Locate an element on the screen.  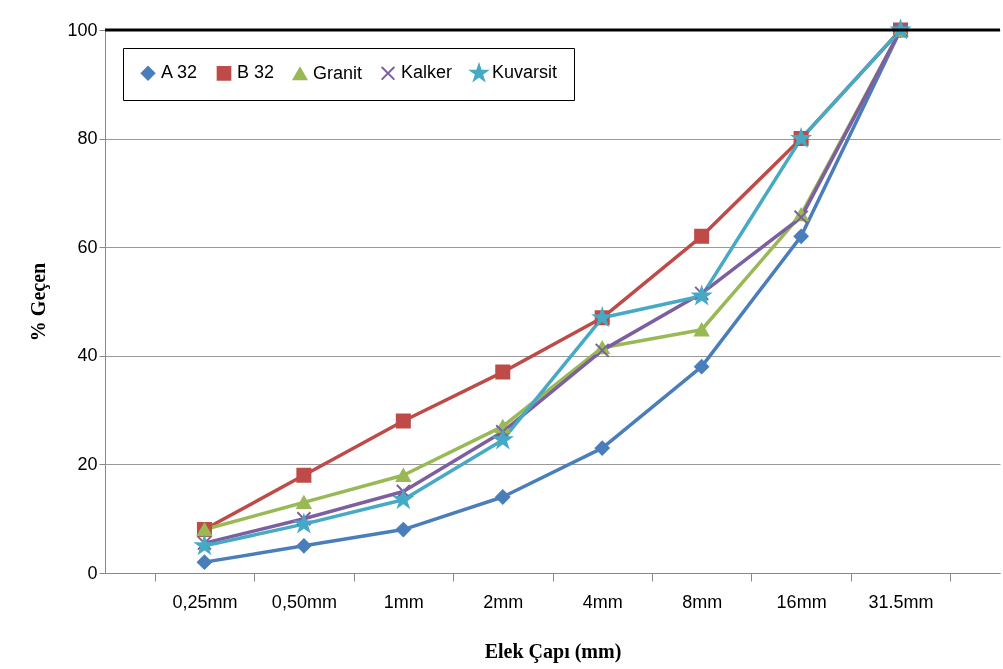
y-axis-title: % Geçen is located at coordinates (39, 302).